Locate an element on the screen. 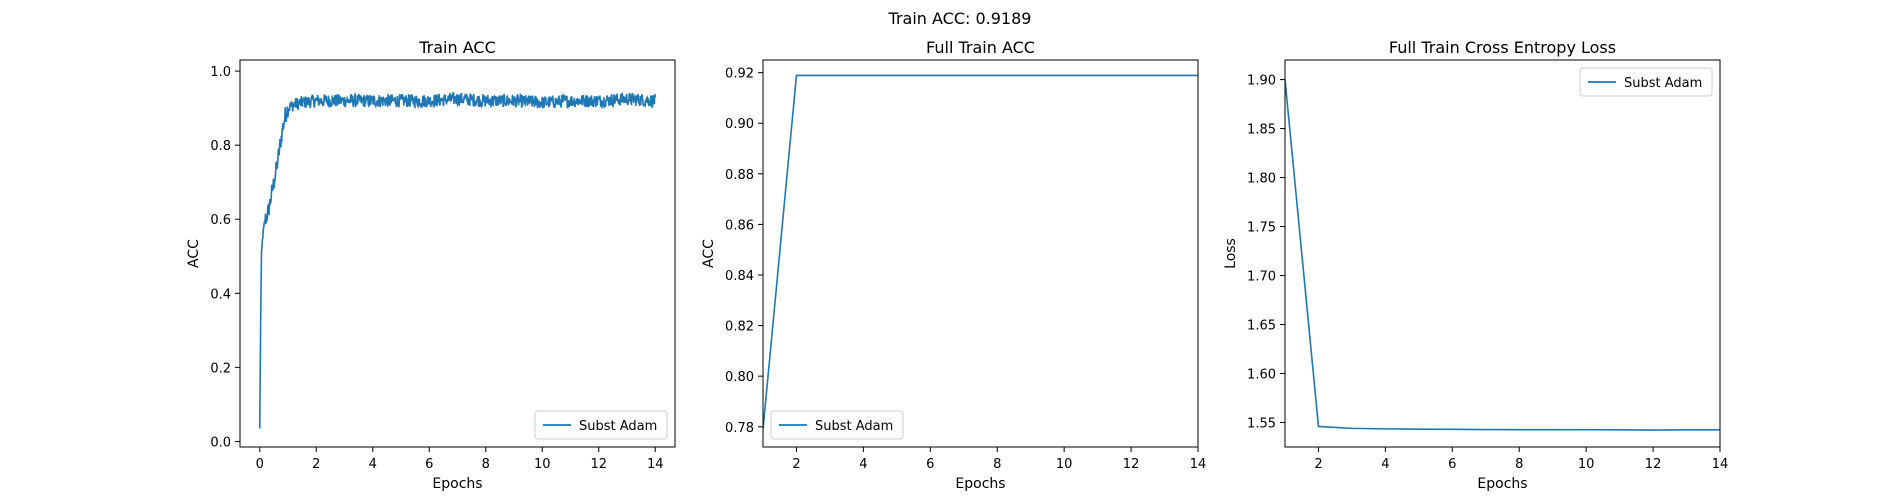  y-tick-label: 0.80 is located at coordinates (739, 377).